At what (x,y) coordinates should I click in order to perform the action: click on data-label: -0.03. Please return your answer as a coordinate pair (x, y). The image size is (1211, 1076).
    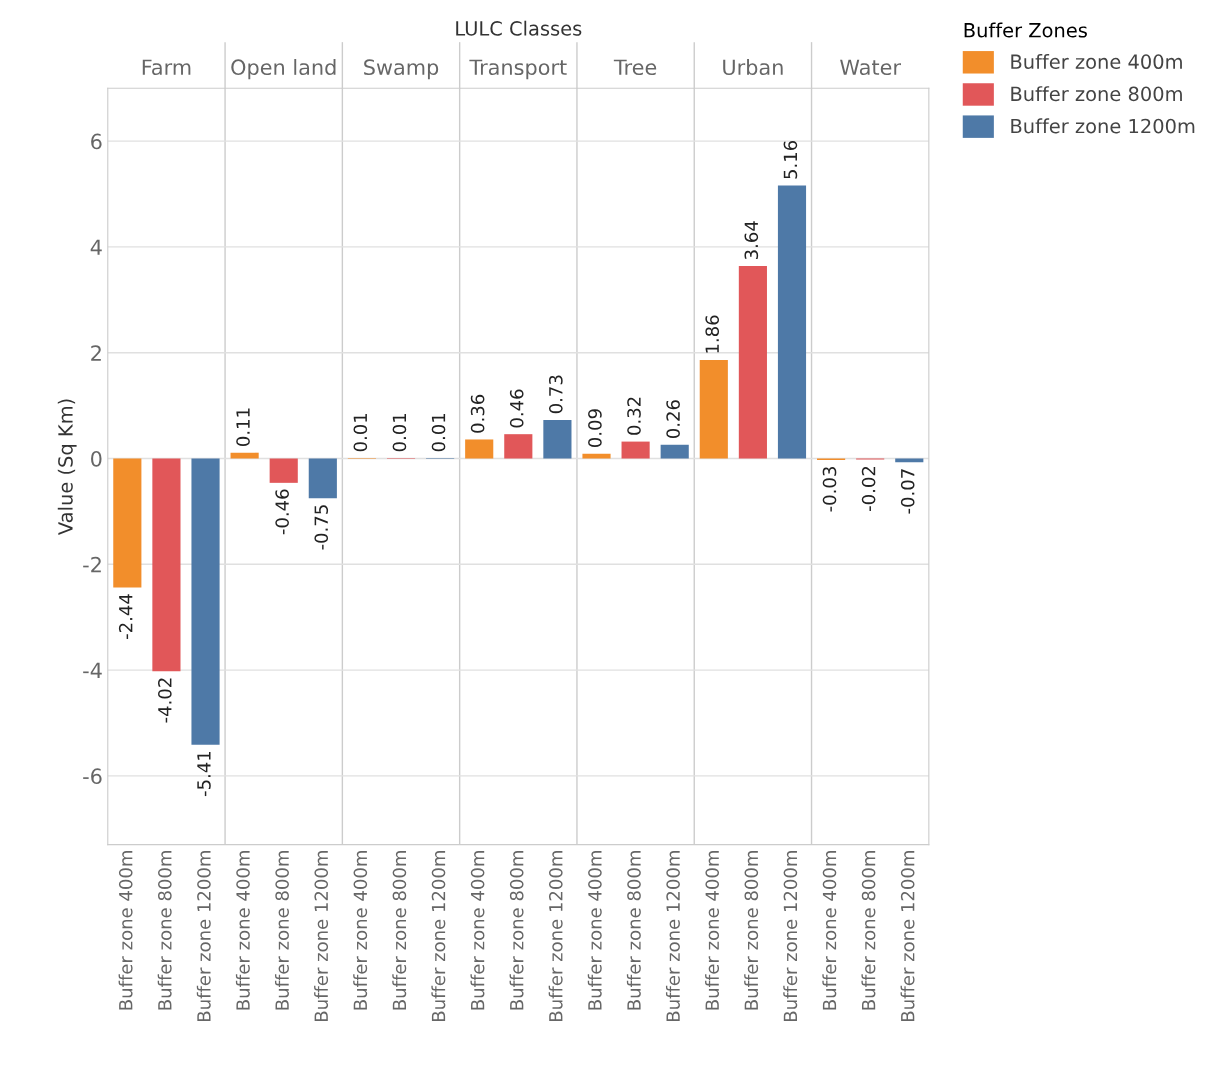
    Looking at the image, I should click on (829, 489).